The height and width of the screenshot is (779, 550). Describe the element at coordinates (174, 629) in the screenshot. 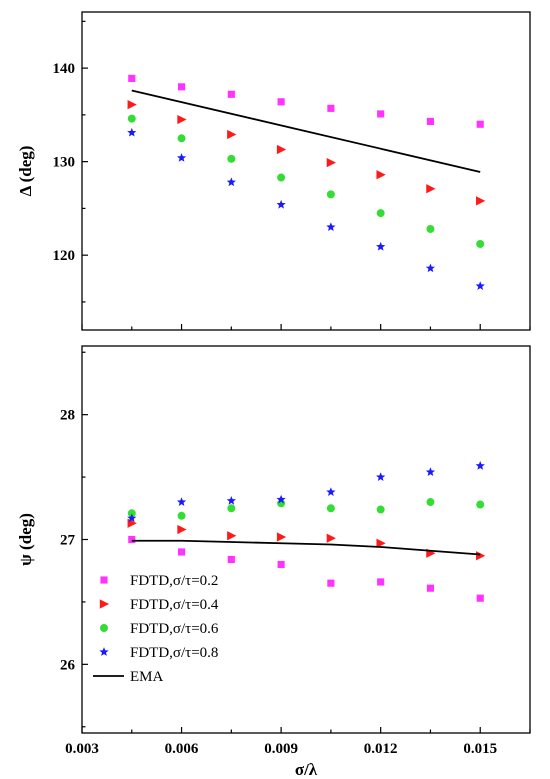

I see `legend-label: FDTD,σ/τ=0.6` at that location.